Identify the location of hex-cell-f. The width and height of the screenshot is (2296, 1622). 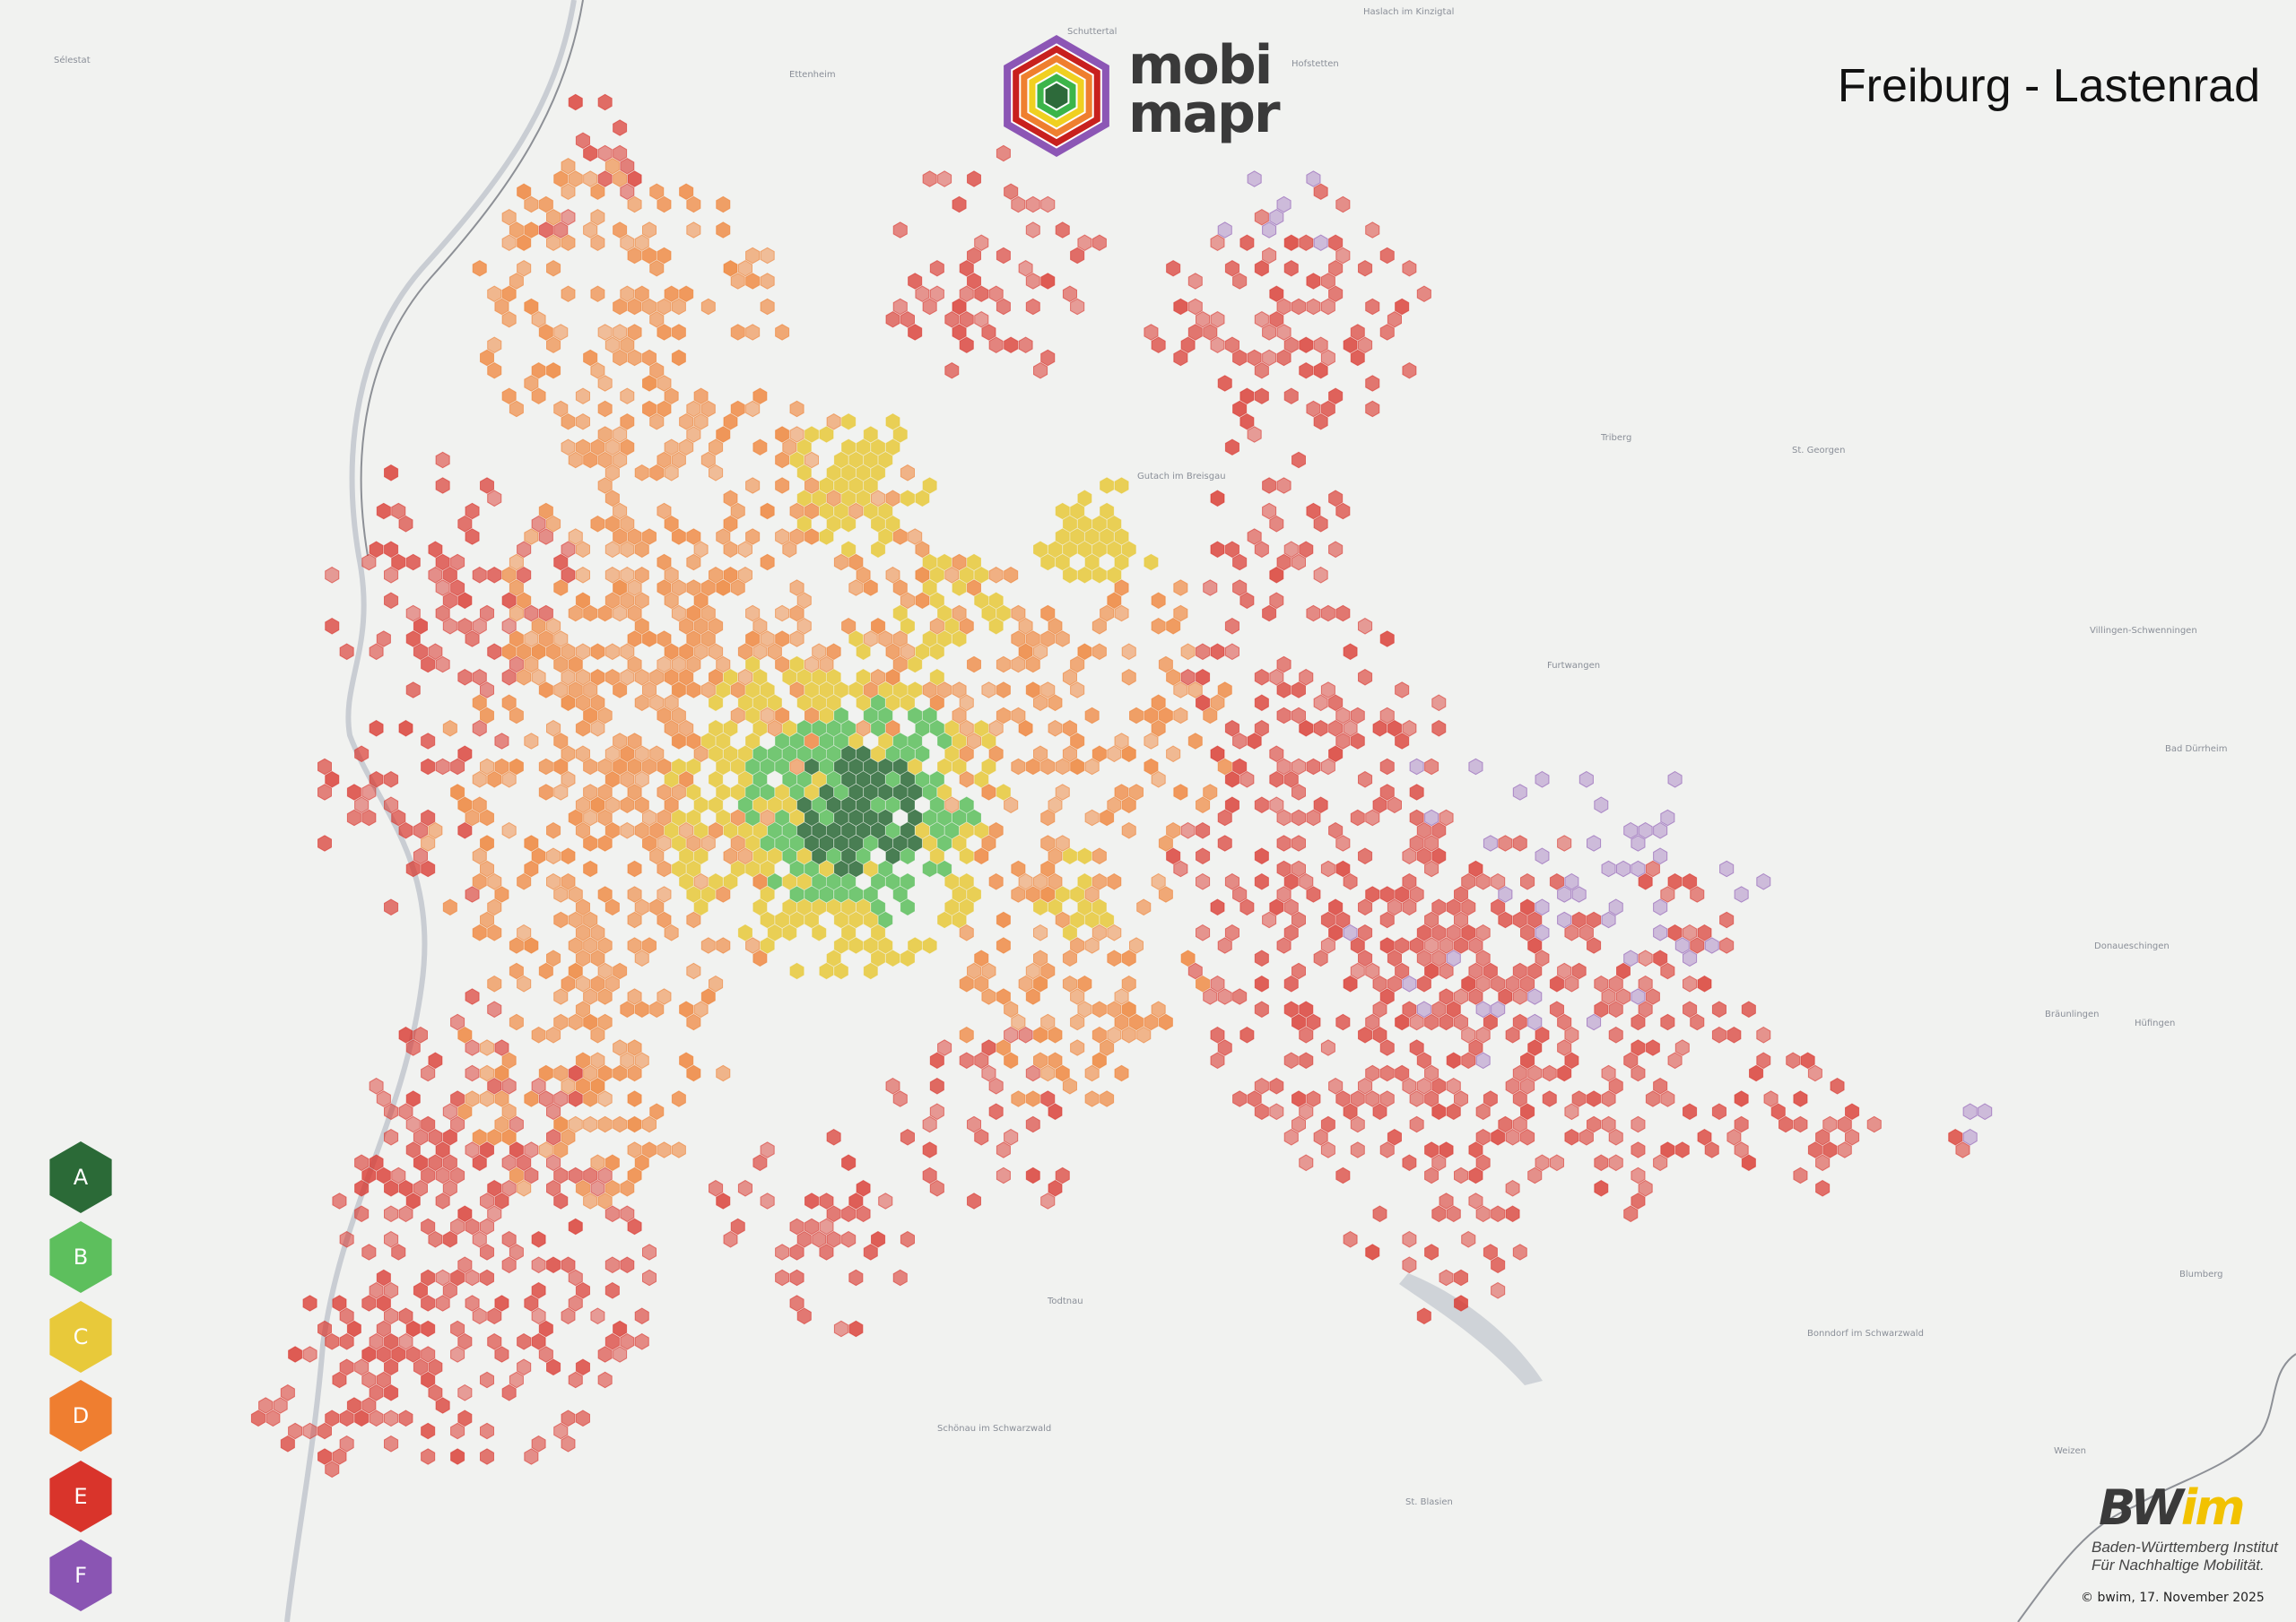
(1453, 958).